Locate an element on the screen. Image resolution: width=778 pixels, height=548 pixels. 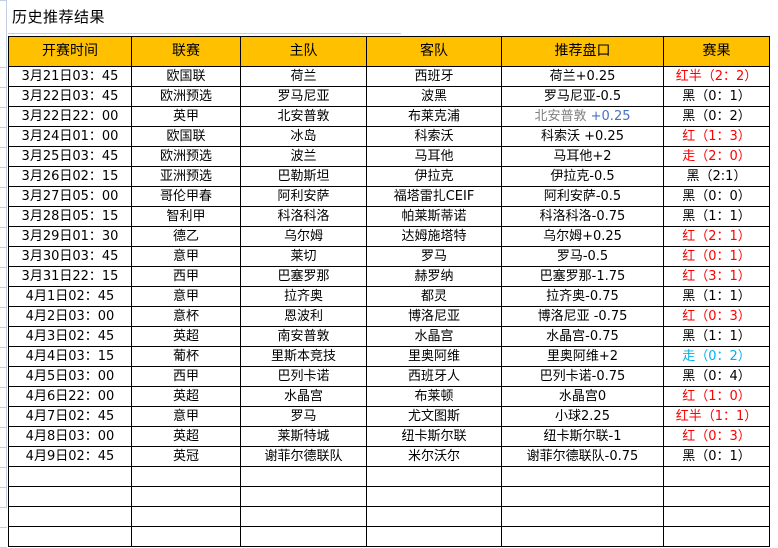
cell-league: 智利甲 is located at coordinates (186, 216).